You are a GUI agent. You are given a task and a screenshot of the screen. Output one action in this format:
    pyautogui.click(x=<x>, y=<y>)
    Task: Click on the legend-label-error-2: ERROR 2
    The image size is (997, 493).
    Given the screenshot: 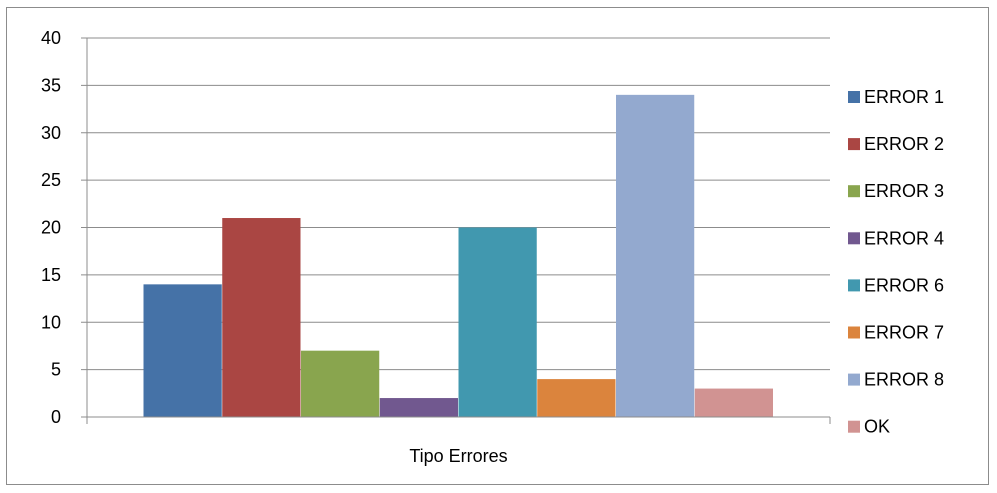 What is the action you would take?
    pyautogui.click(x=904, y=144)
    